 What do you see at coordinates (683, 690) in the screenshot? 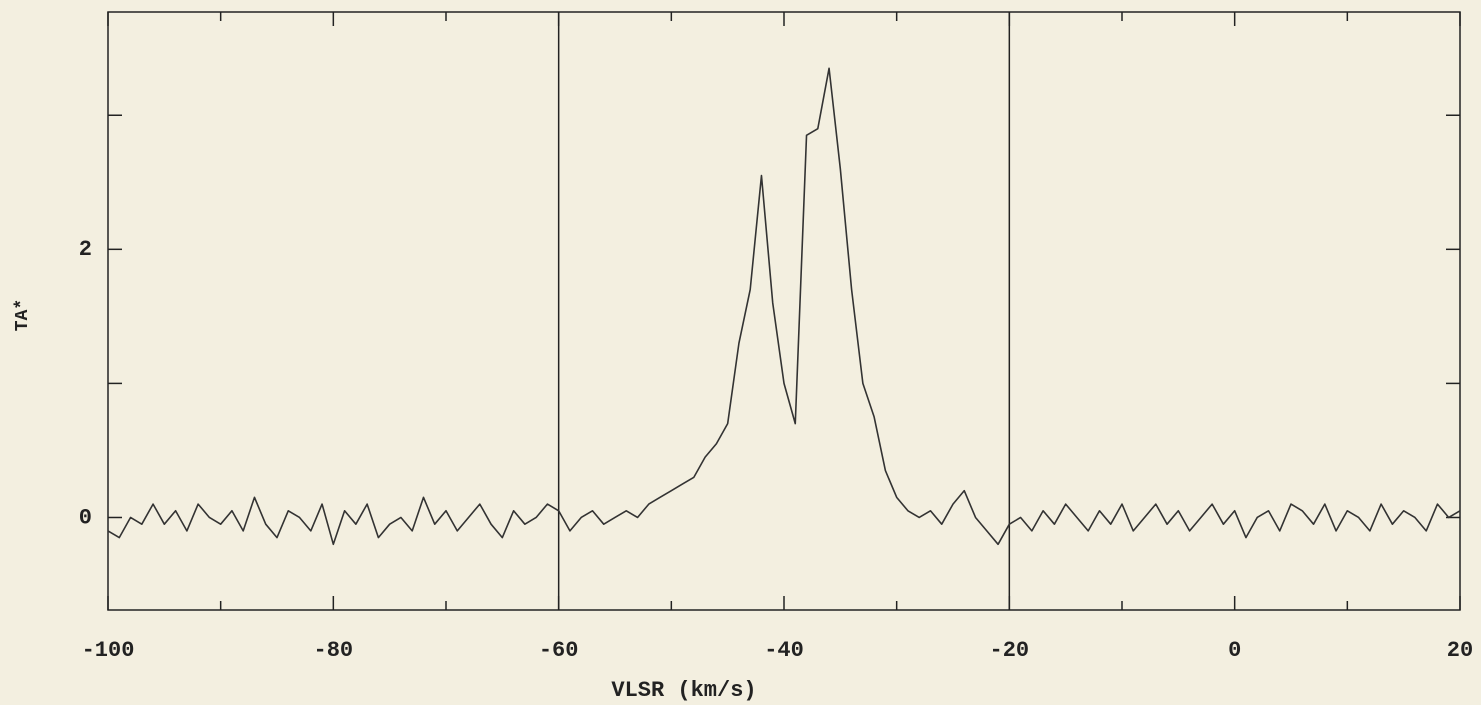
I see `x-axis-label: VLSR (km/s)` at bounding box center [683, 690].